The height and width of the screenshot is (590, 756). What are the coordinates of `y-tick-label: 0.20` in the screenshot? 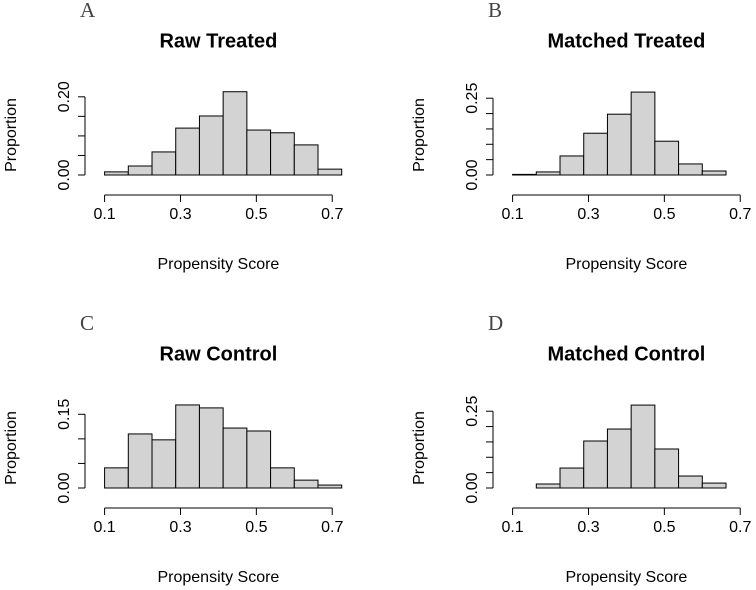 It's located at (64, 96).